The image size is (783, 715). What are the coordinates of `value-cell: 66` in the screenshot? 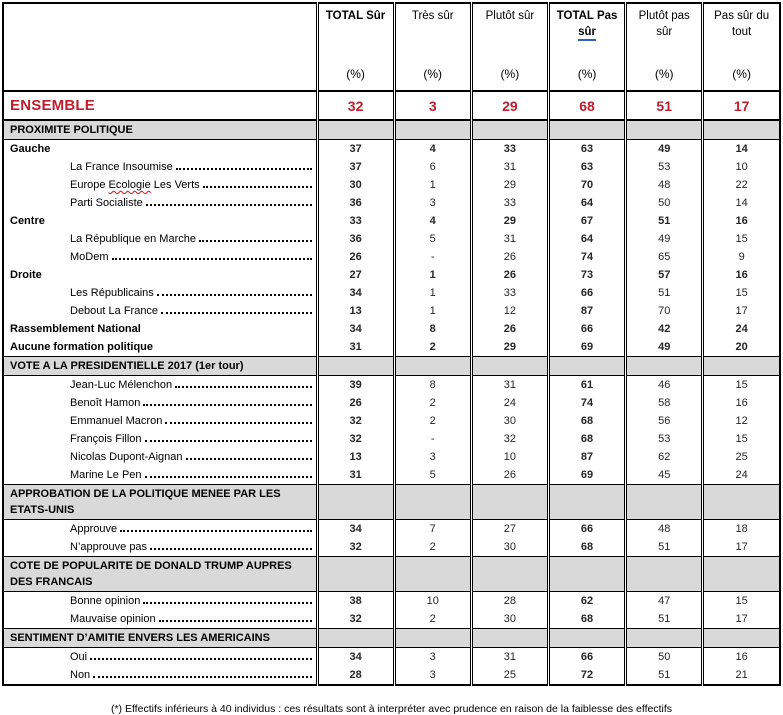 It's located at (586, 293).